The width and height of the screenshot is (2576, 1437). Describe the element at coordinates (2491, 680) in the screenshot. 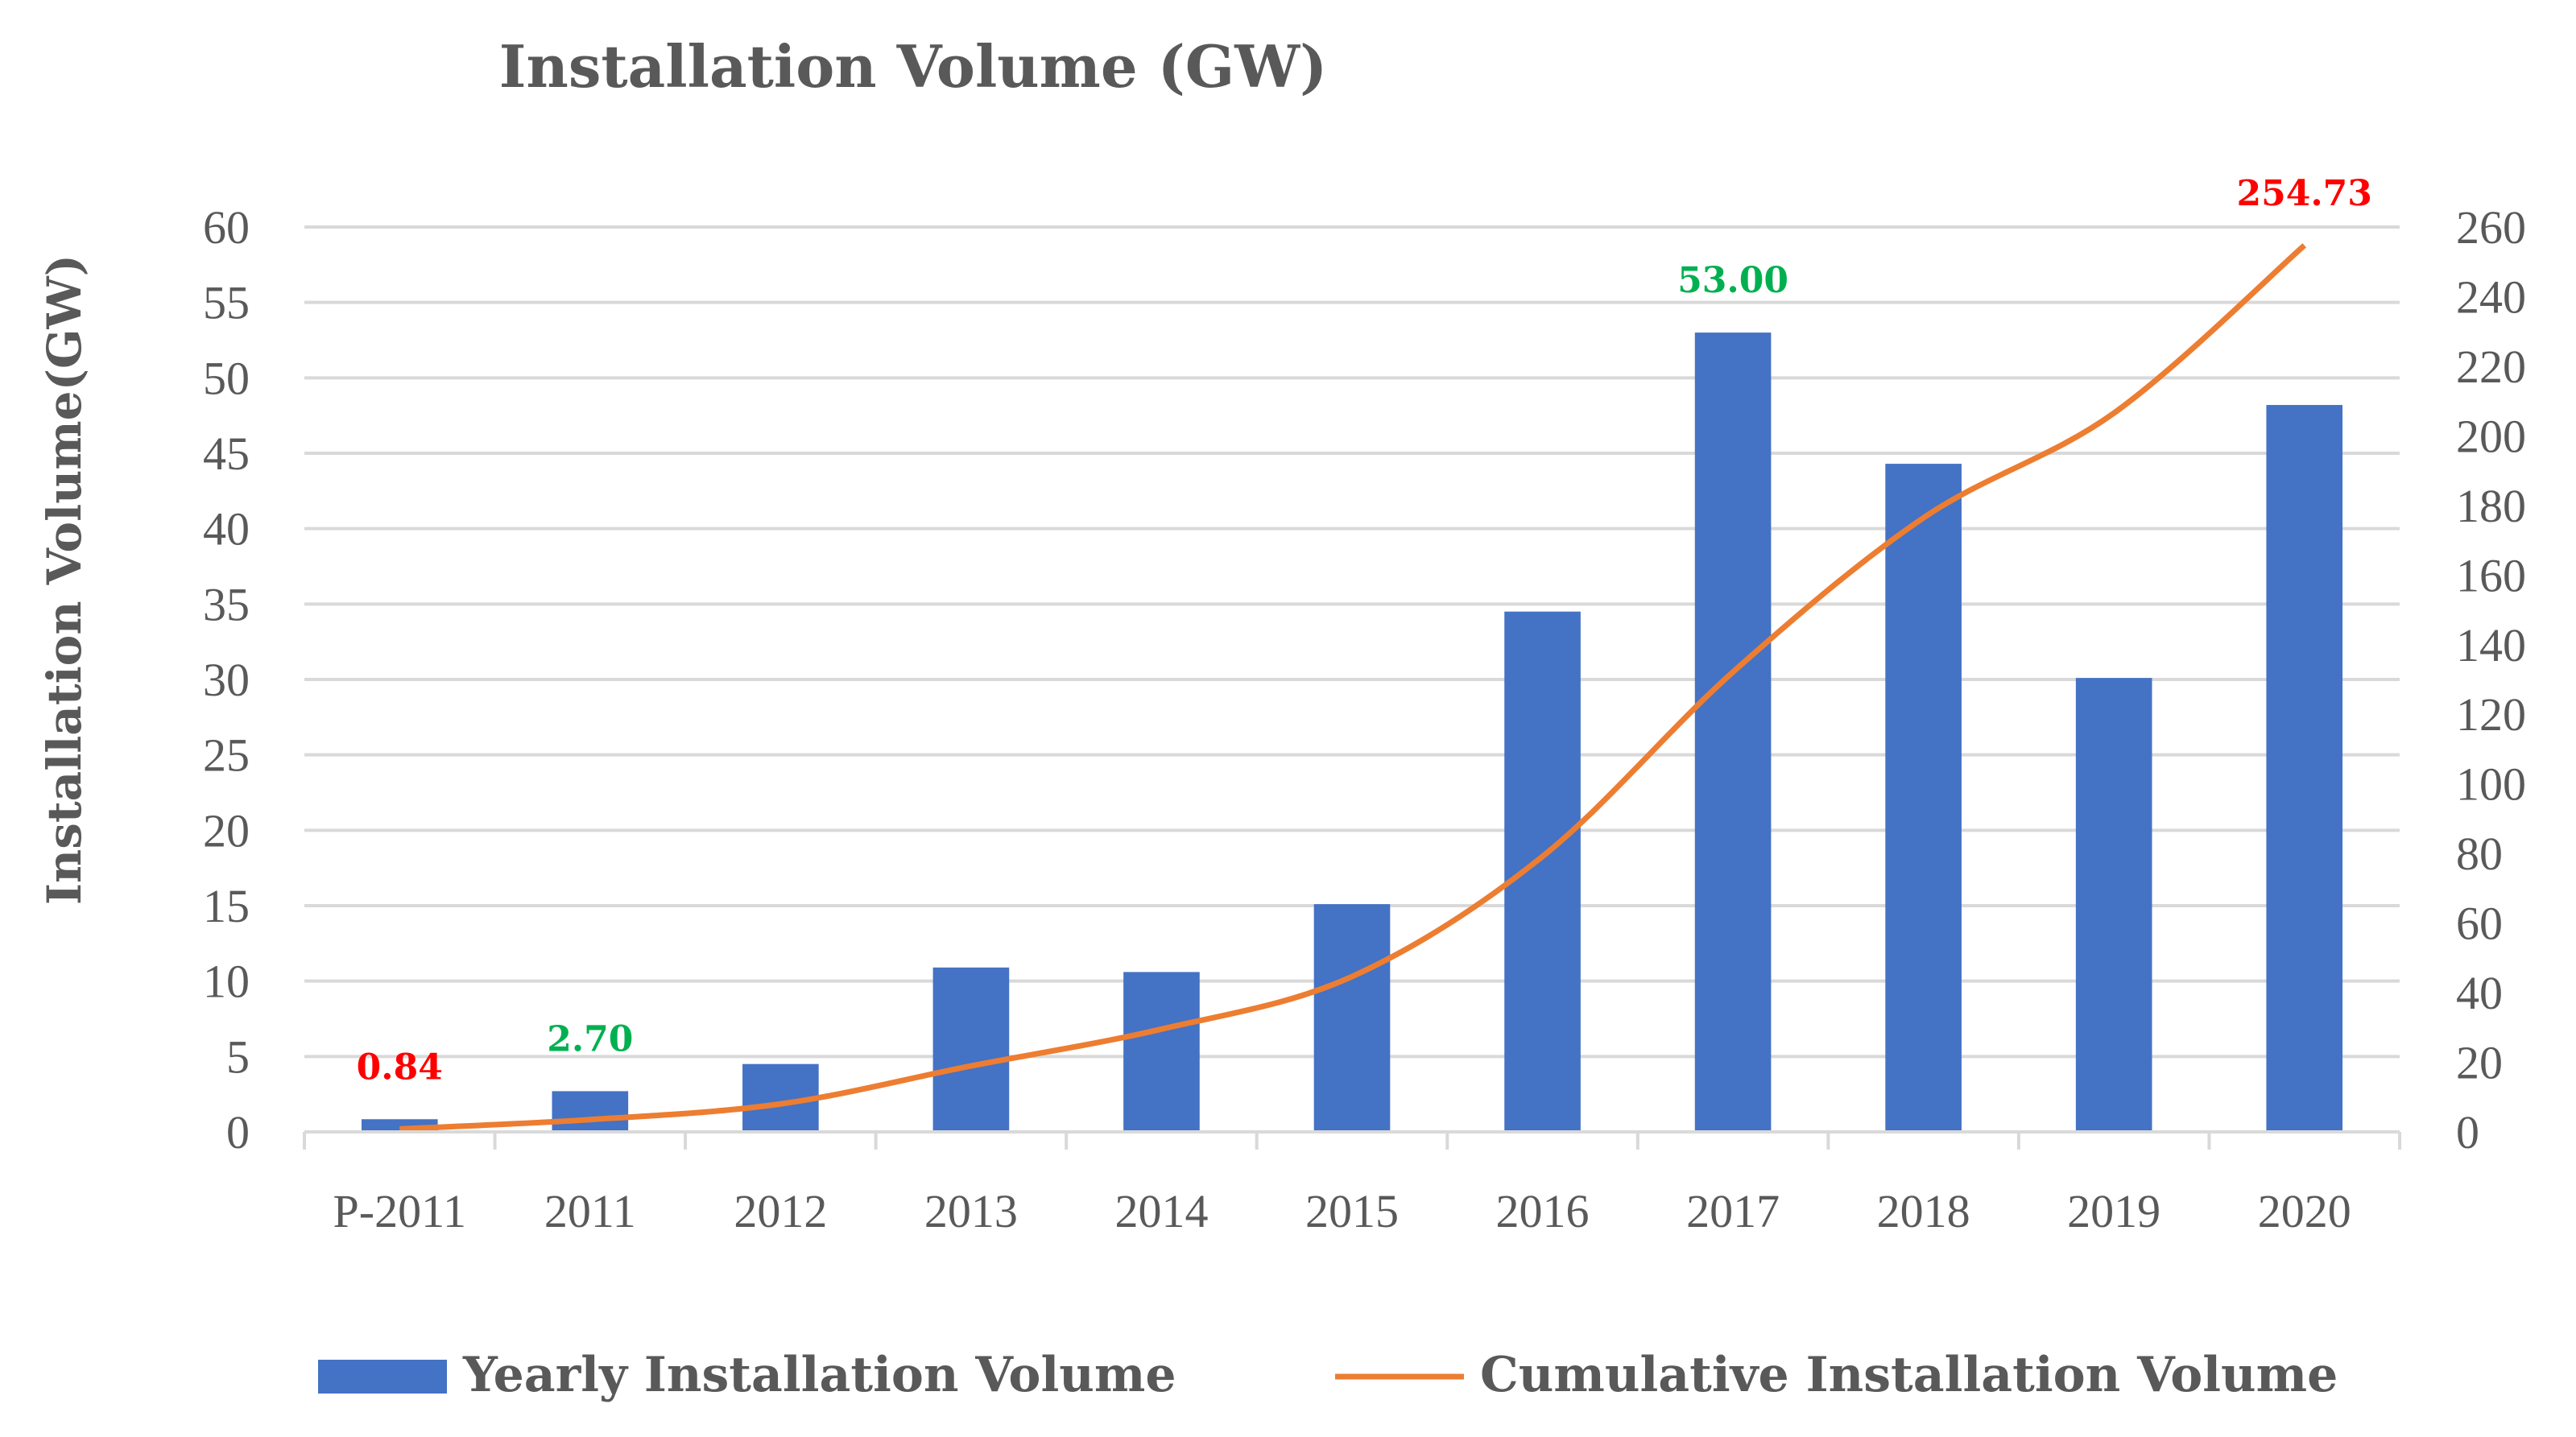

I see `y-axis-right: 0 20 40 60 80 100 120 140 160 180 200 220 240 260` at that location.